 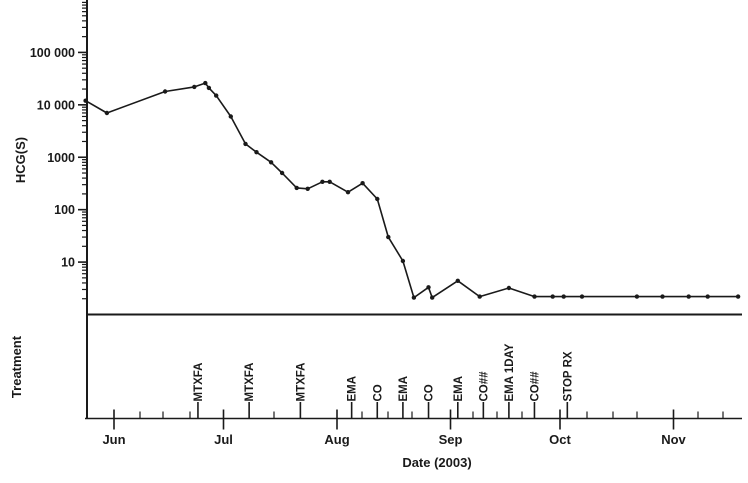 I want to click on treatment-axis-title: Treatment, so click(x=16, y=366).